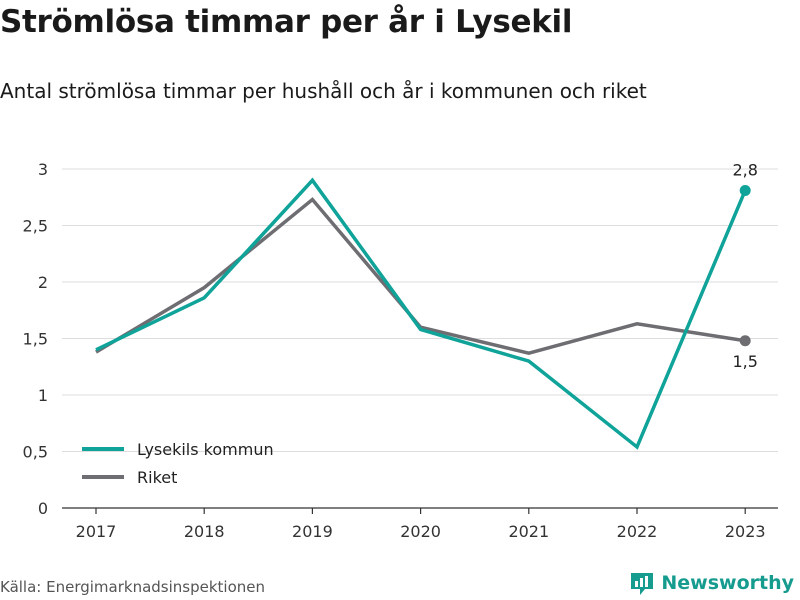  I want to click on y-tick-label: 2, so click(43, 282).